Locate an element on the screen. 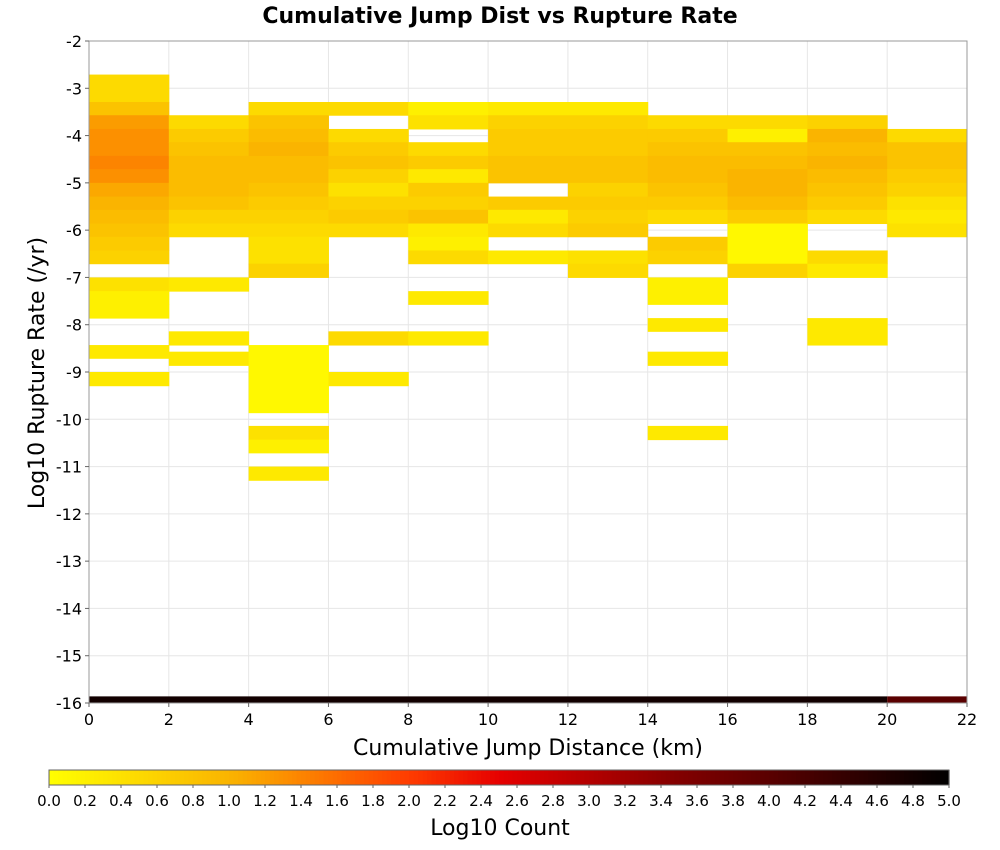 The image size is (1000, 850). y-tick-label: -3 is located at coordinates (74, 88).